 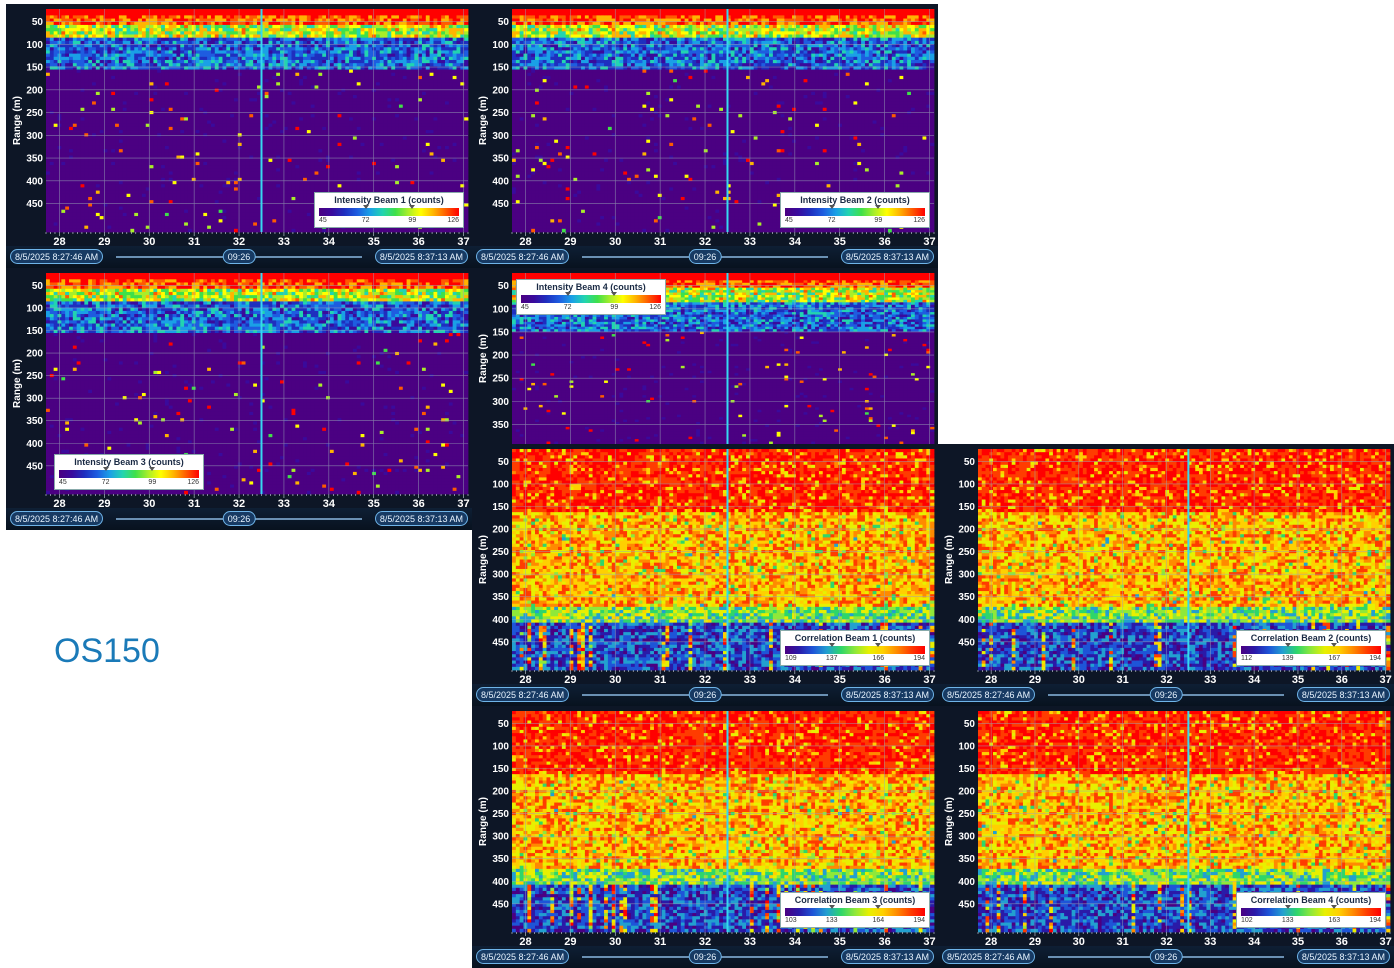 What do you see at coordinates (570, 941) in the screenshot?
I see `x-tick-label: 29` at bounding box center [570, 941].